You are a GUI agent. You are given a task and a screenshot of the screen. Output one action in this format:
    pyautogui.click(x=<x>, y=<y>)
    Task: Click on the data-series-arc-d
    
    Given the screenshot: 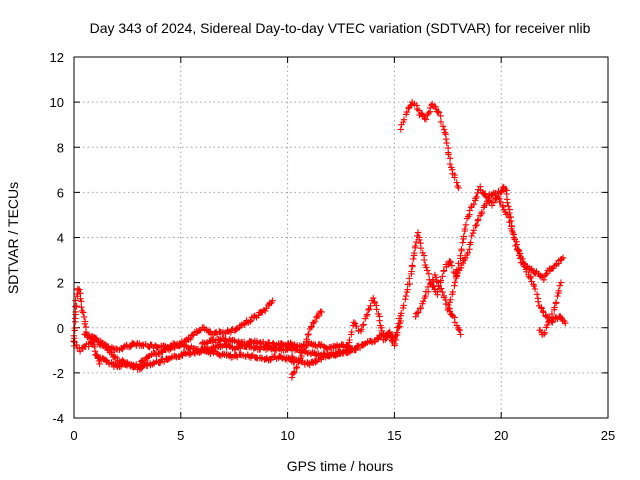 What is the action you would take?
    pyautogui.click(x=195, y=359)
    